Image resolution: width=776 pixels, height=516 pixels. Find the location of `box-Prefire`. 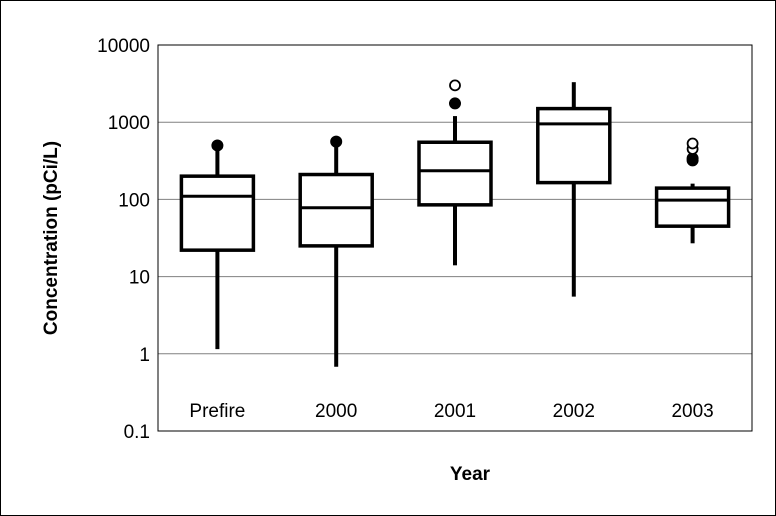

box-Prefire is located at coordinates (217, 244).